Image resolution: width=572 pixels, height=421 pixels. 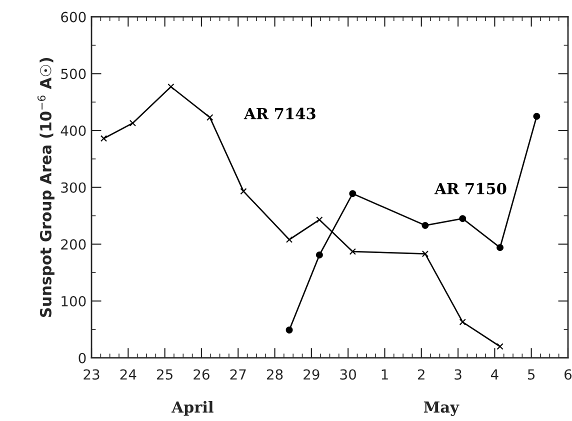 I want to click on x-tick-label: 6, so click(x=568, y=374).